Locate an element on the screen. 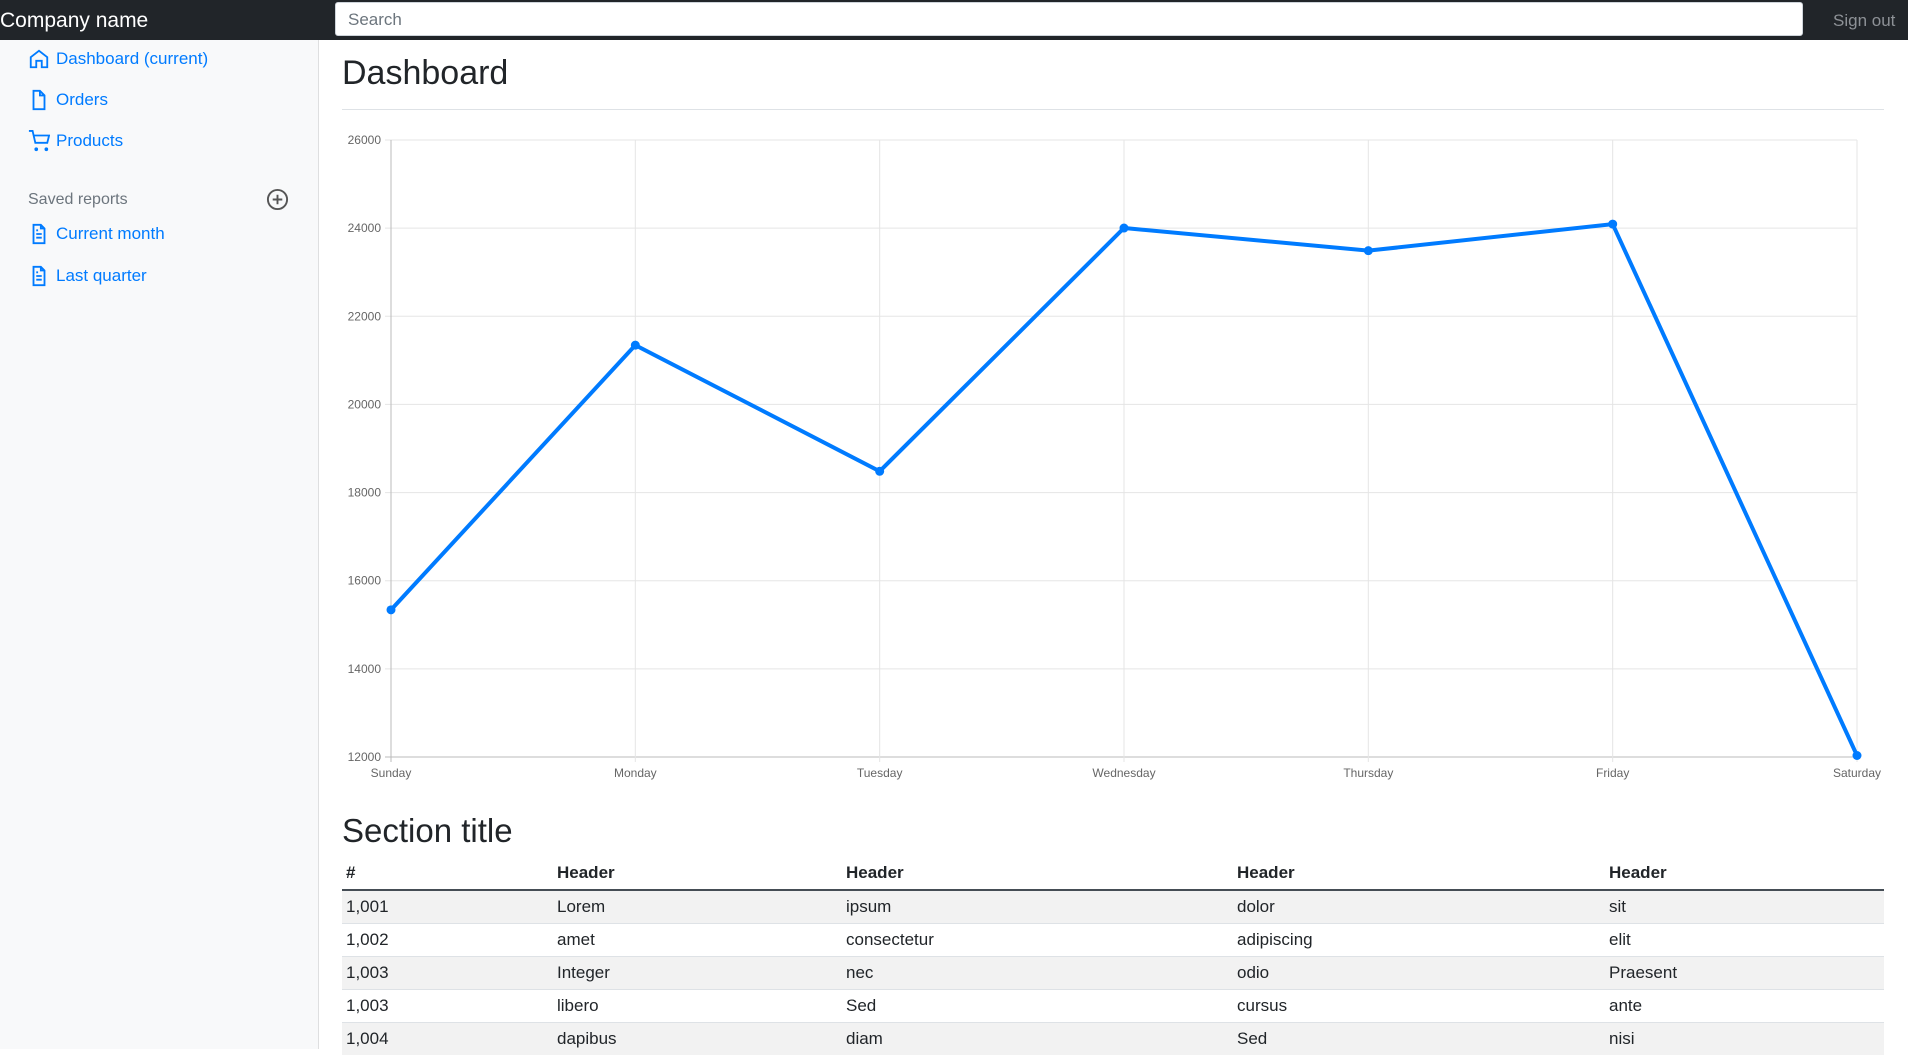 This screenshot has height=1055, width=1908. table-cell: consectetur is located at coordinates (1037, 940).